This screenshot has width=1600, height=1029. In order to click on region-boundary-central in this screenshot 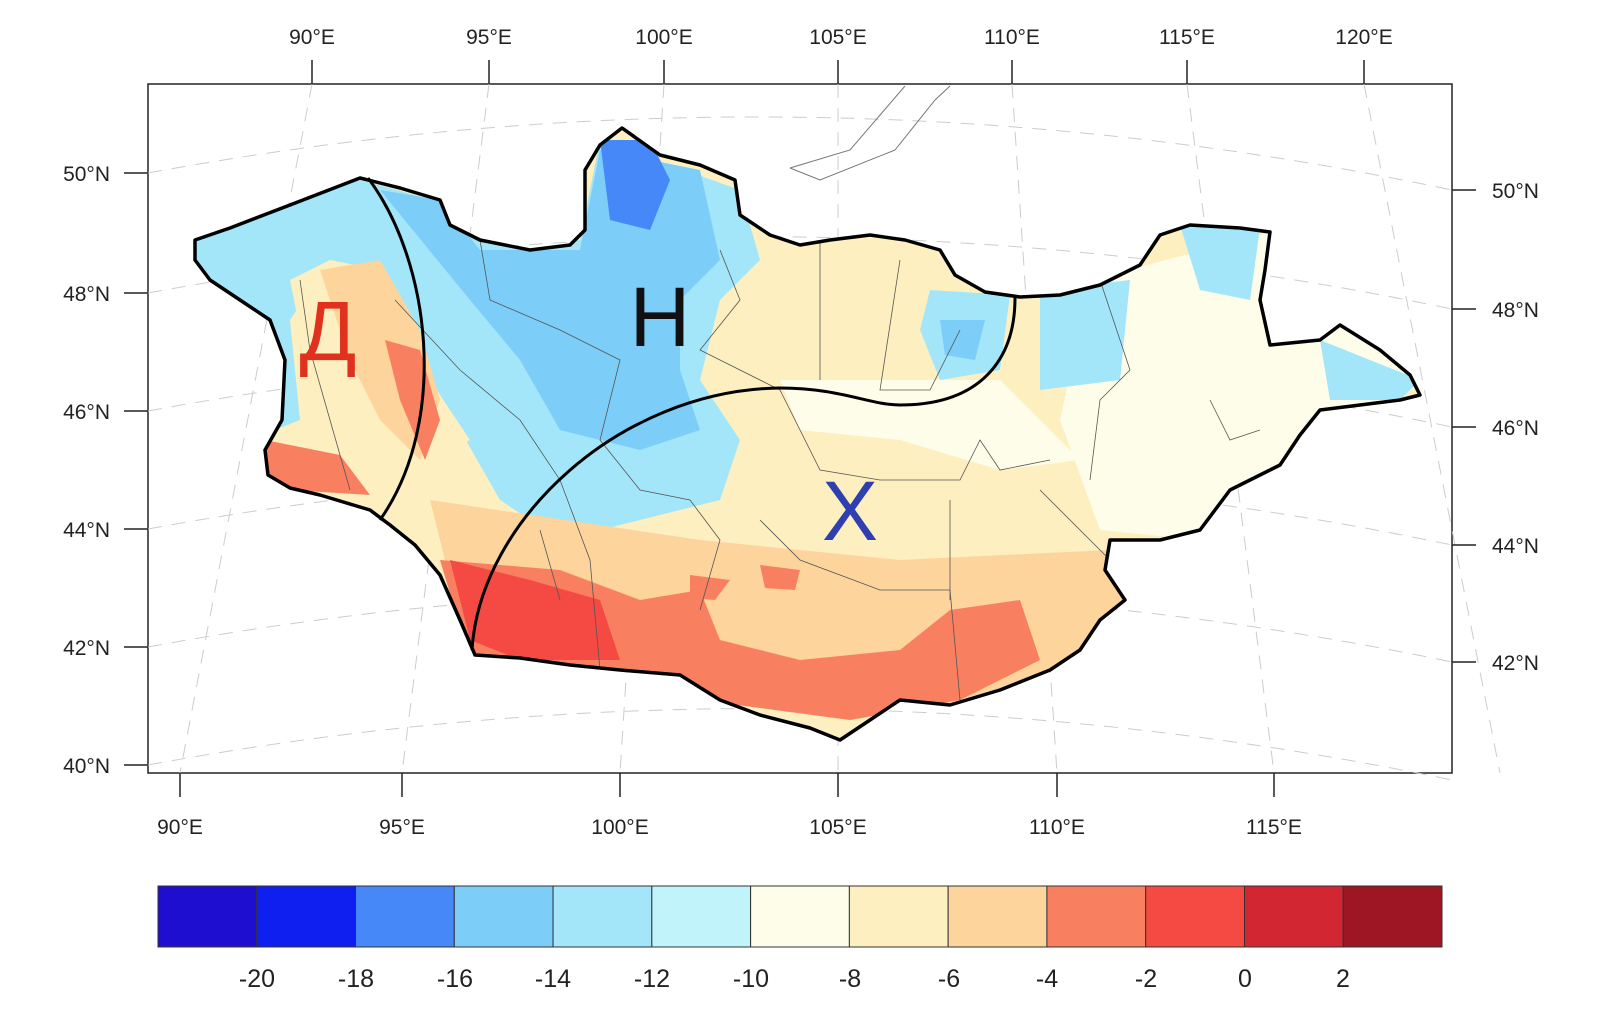, I will do `click(743, 474)`.